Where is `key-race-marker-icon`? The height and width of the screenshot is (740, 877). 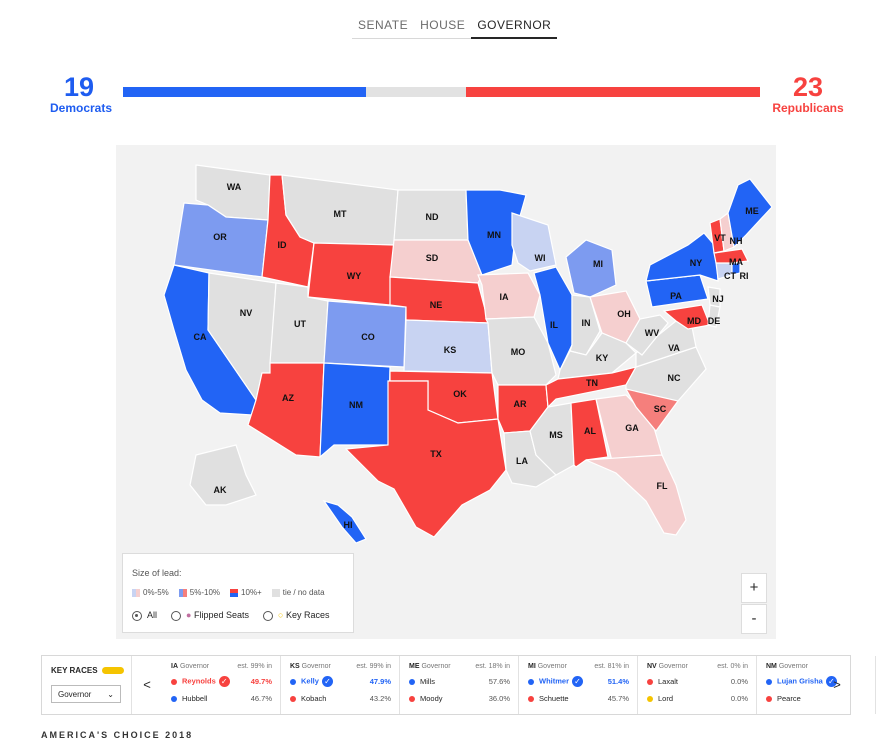 key-race-marker-icon is located at coordinates (112, 670).